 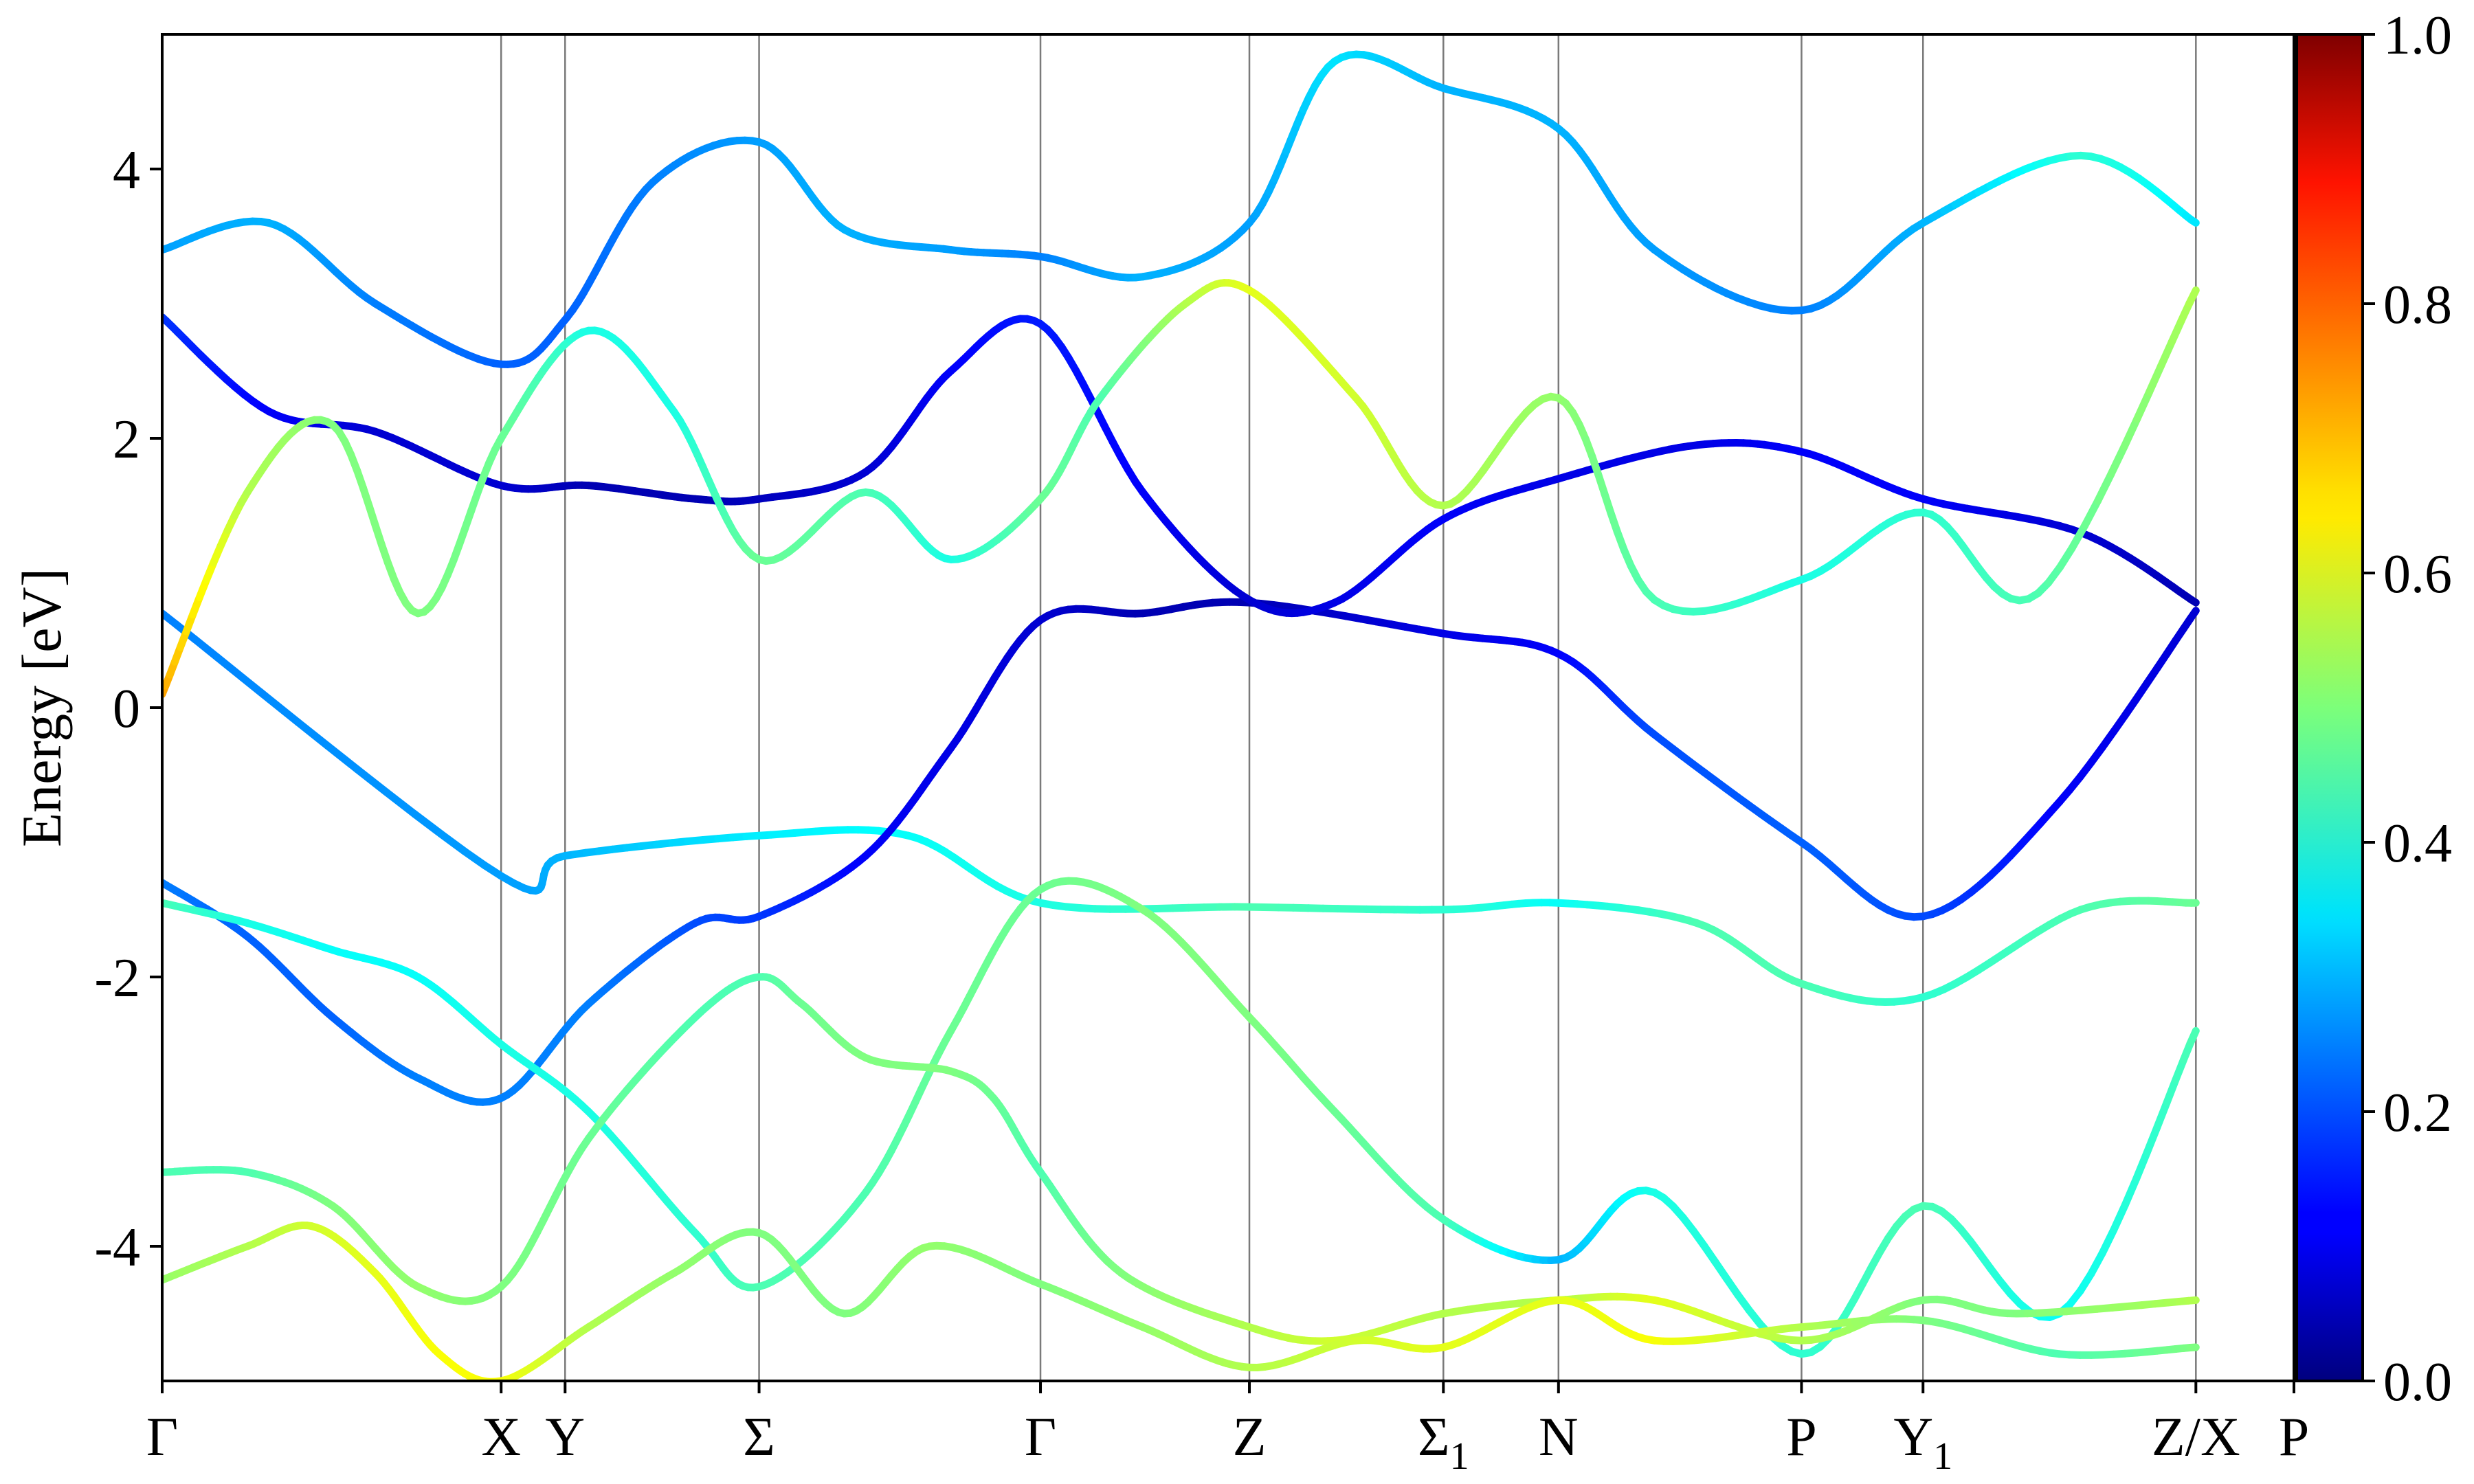 What do you see at coordinates (126, 170) in the screenshot?
I see `y-tick-label: 4` at bounding box center [126, 170].